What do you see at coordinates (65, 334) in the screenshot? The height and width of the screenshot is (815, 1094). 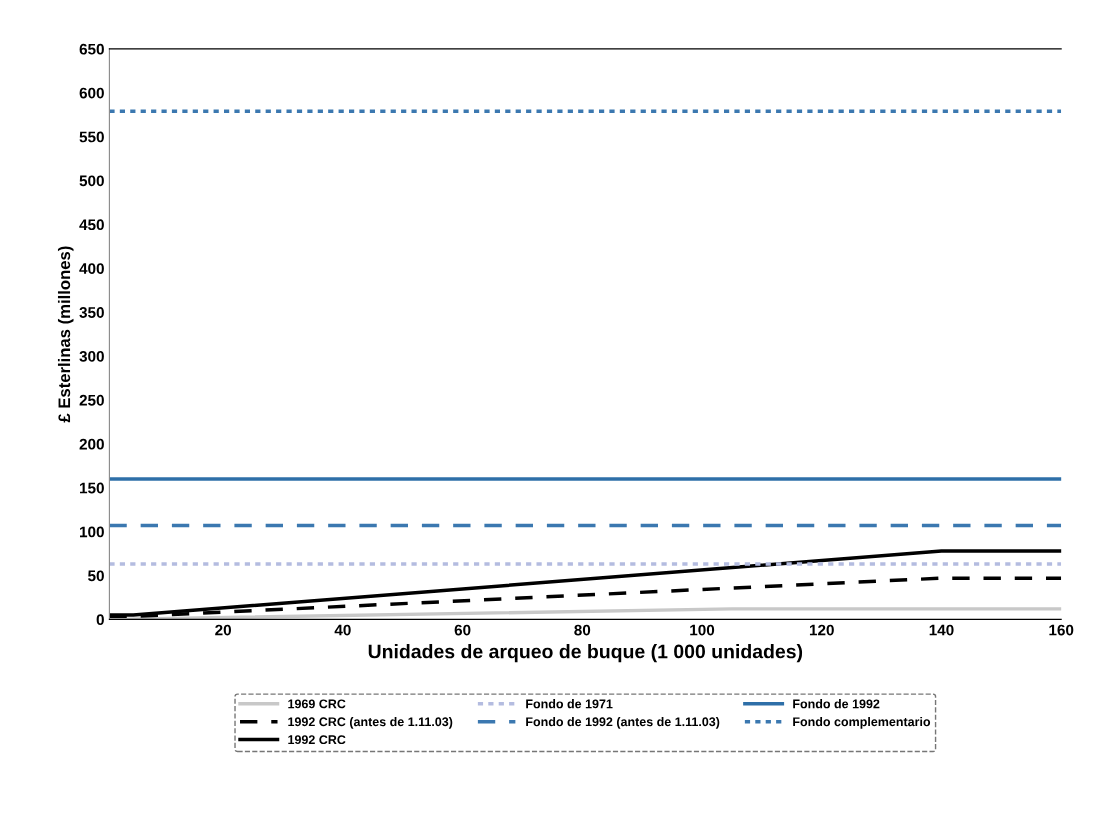 I see `y-axis-title: £ Esterlinas (millones)` at bounding box center [65, 334].